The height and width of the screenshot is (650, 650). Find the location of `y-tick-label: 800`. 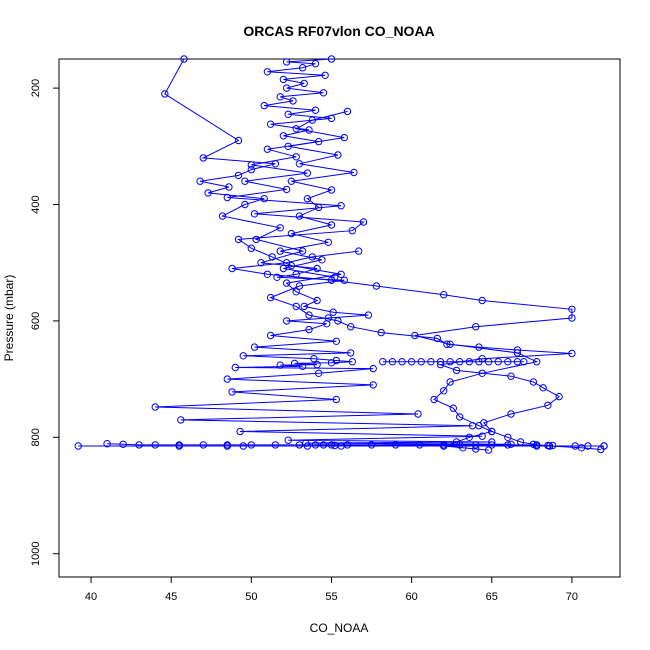

y-tick-label: 800 is located at coordinates (36, 437).